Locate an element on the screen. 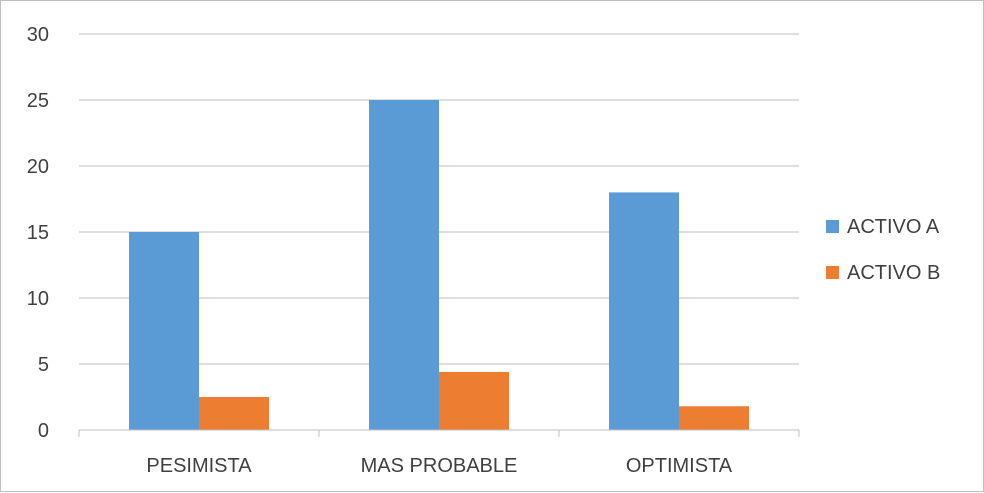 This screenshot has width=984, height=493. x-axis: PESIMISTA MAS PROBABLE OPTIMISTA is located at coordinates (439, 453).